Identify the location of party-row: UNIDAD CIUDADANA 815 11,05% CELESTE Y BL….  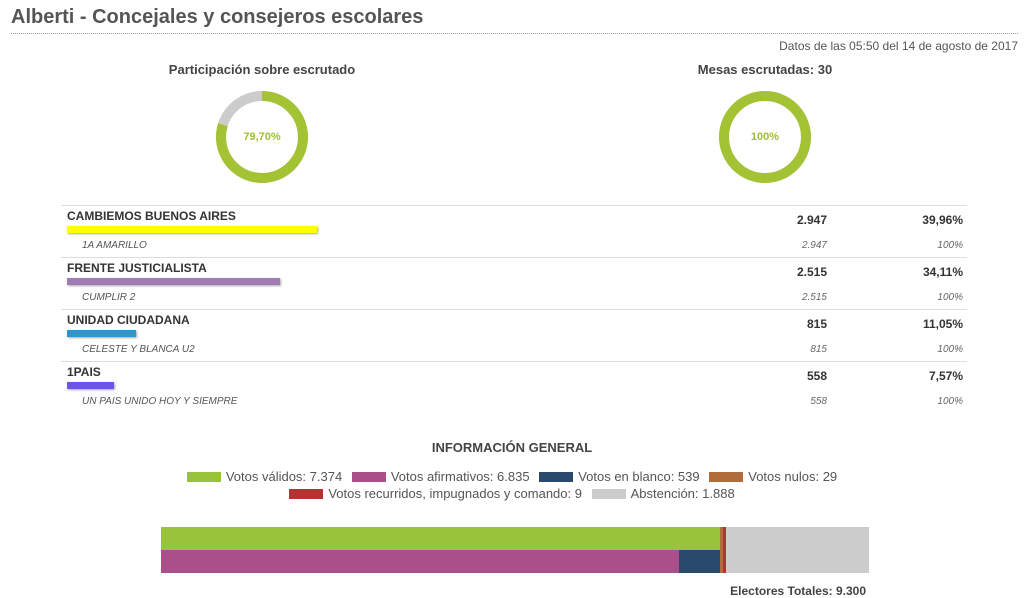
(514, 335).